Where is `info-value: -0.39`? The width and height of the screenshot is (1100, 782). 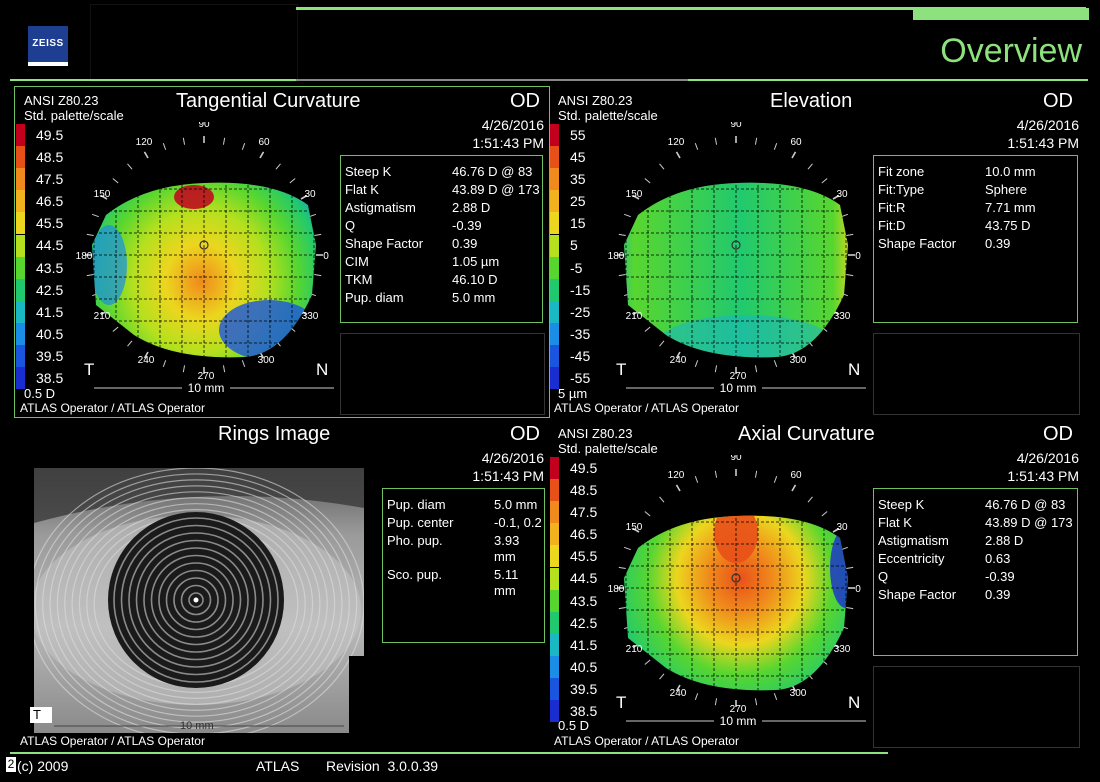
info-value: -0.39 is located at coordinates (467, 225).